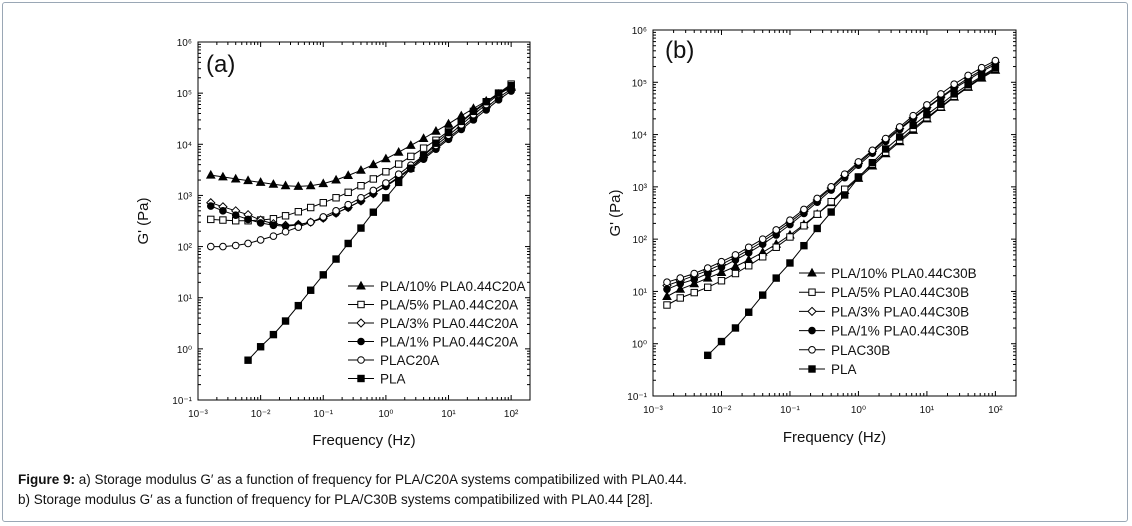  What do you see at coordinates (639, 31) in the screenshot?
I see `y-tick-label: 10⁶` at bounding box center [639, 31].